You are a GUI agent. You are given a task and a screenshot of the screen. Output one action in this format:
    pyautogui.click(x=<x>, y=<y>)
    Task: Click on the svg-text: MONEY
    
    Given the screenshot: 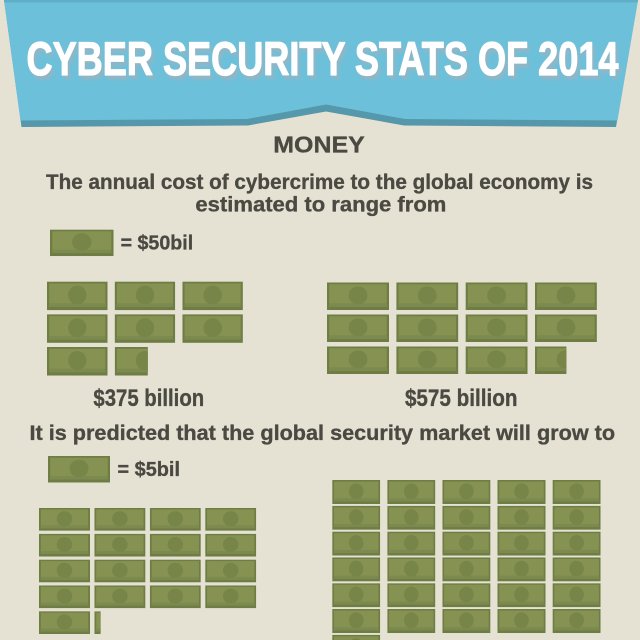 What is the action you would take?
    pyautogui.click(x=319, y=145)
    